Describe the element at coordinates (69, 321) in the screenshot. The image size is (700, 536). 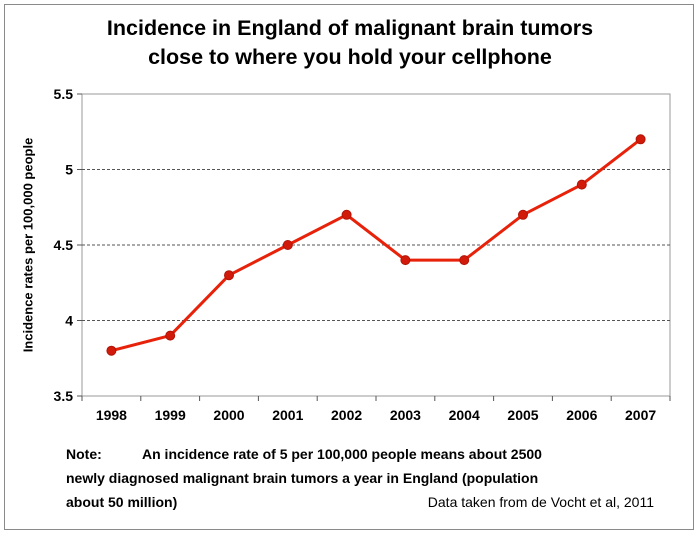
I see `y-tick-label: 4` at that location.